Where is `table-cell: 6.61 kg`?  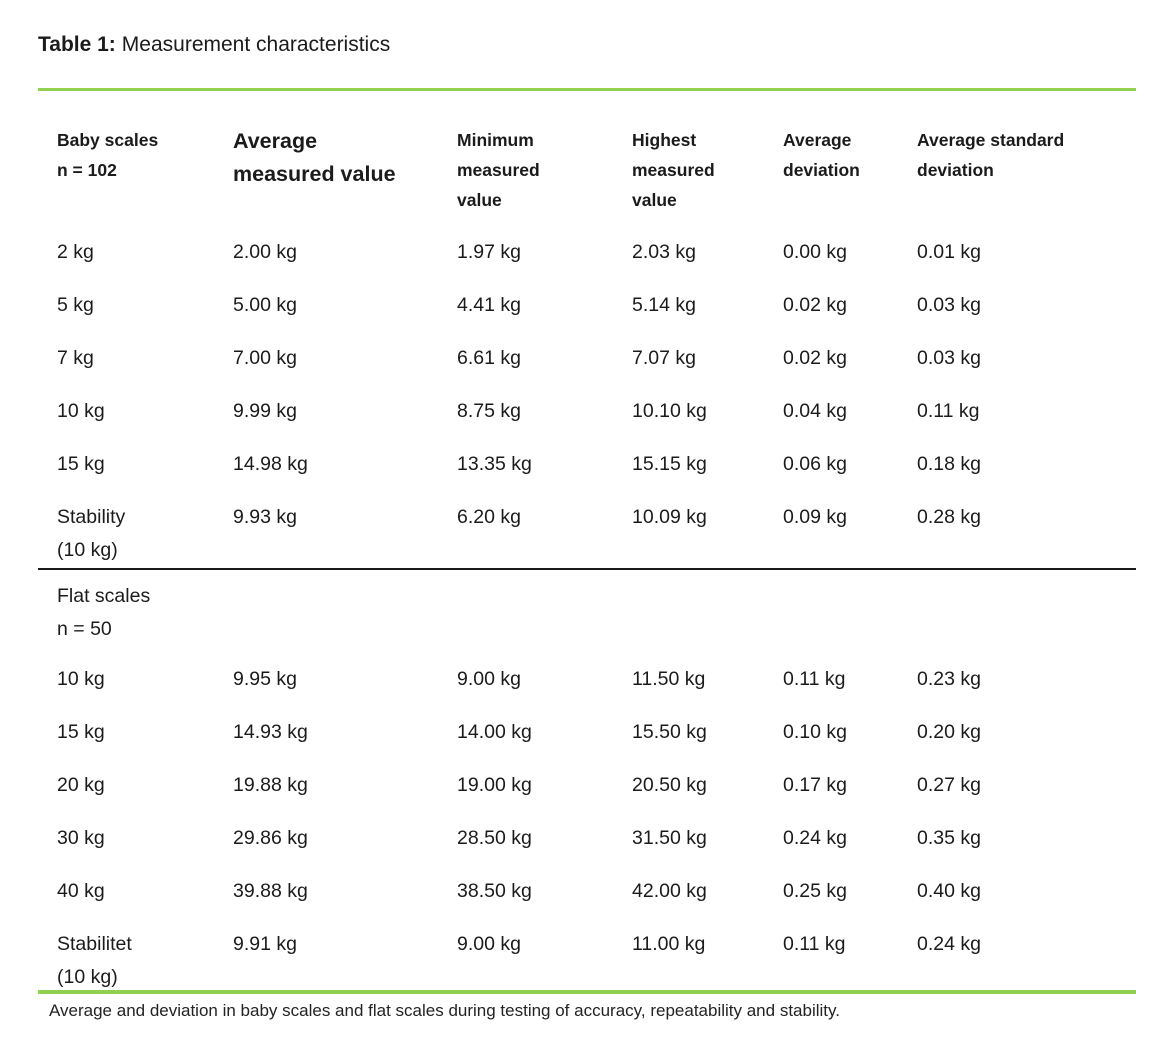 table-cell: 6.61 kg is located at coordinates (489, 358).